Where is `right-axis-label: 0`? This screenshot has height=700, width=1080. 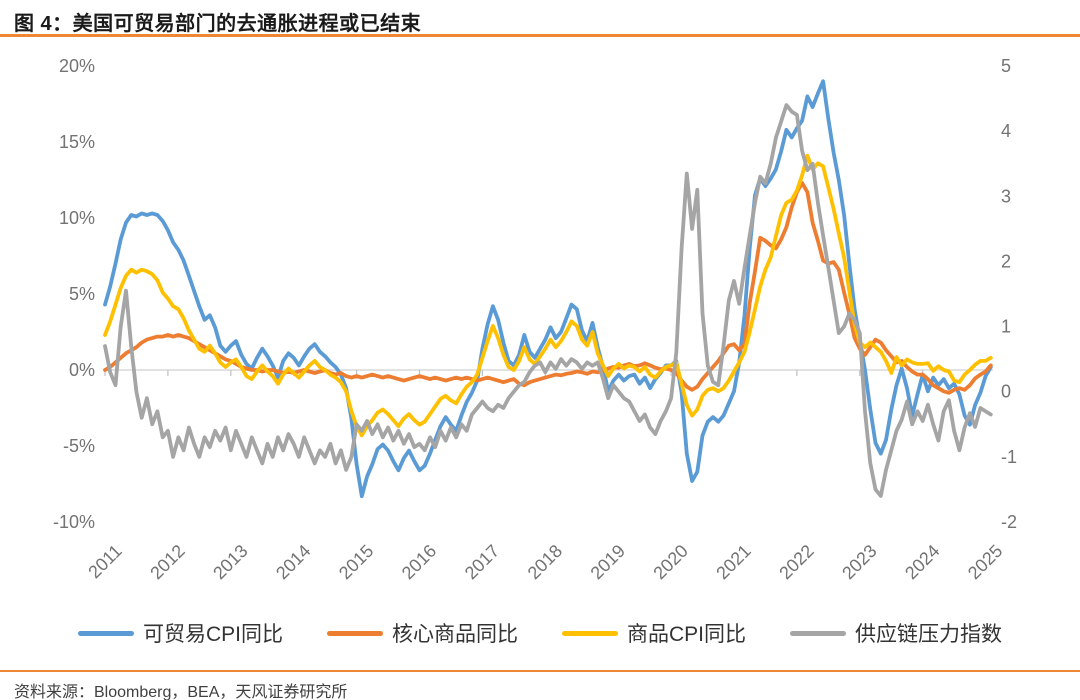 right-axis-label: 0 is located at coordinates (1006, 392).